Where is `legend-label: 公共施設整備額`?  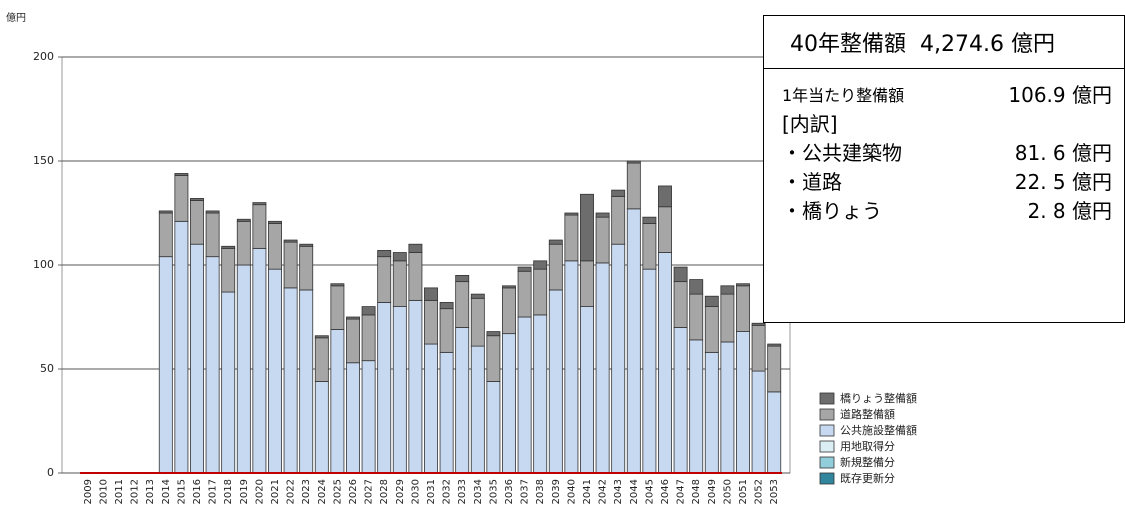
legend-label: 公共施設整備額 is located at coordinates (878, 430).